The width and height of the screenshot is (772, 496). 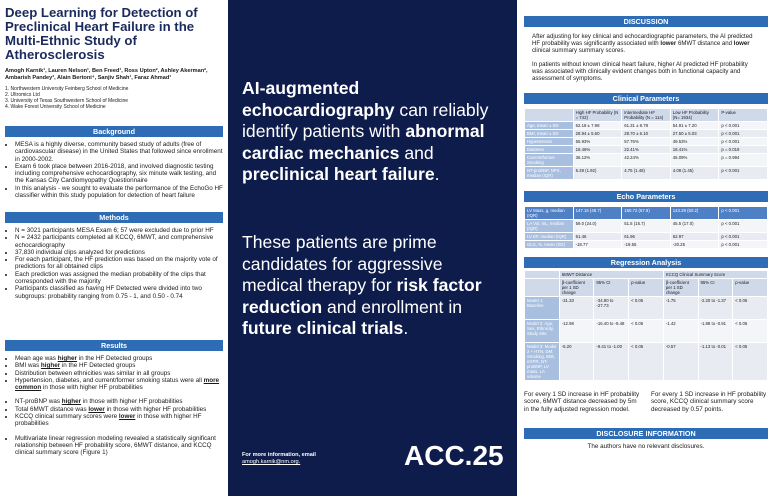 I want to click on table-cell: Model 1: Baseline, so click(x=542, y=308).